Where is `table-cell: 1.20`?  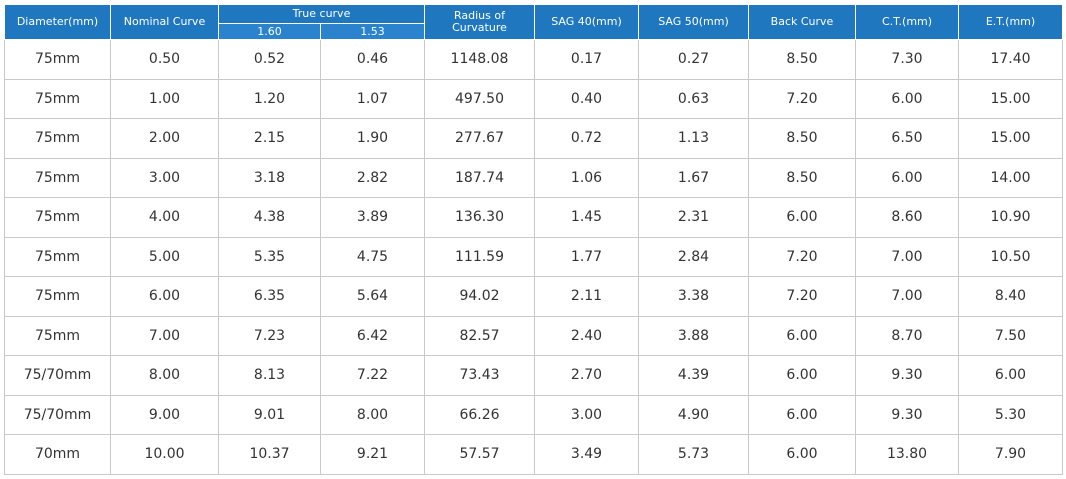
table-cell: 1.20 is located at coordinates (269, 98).